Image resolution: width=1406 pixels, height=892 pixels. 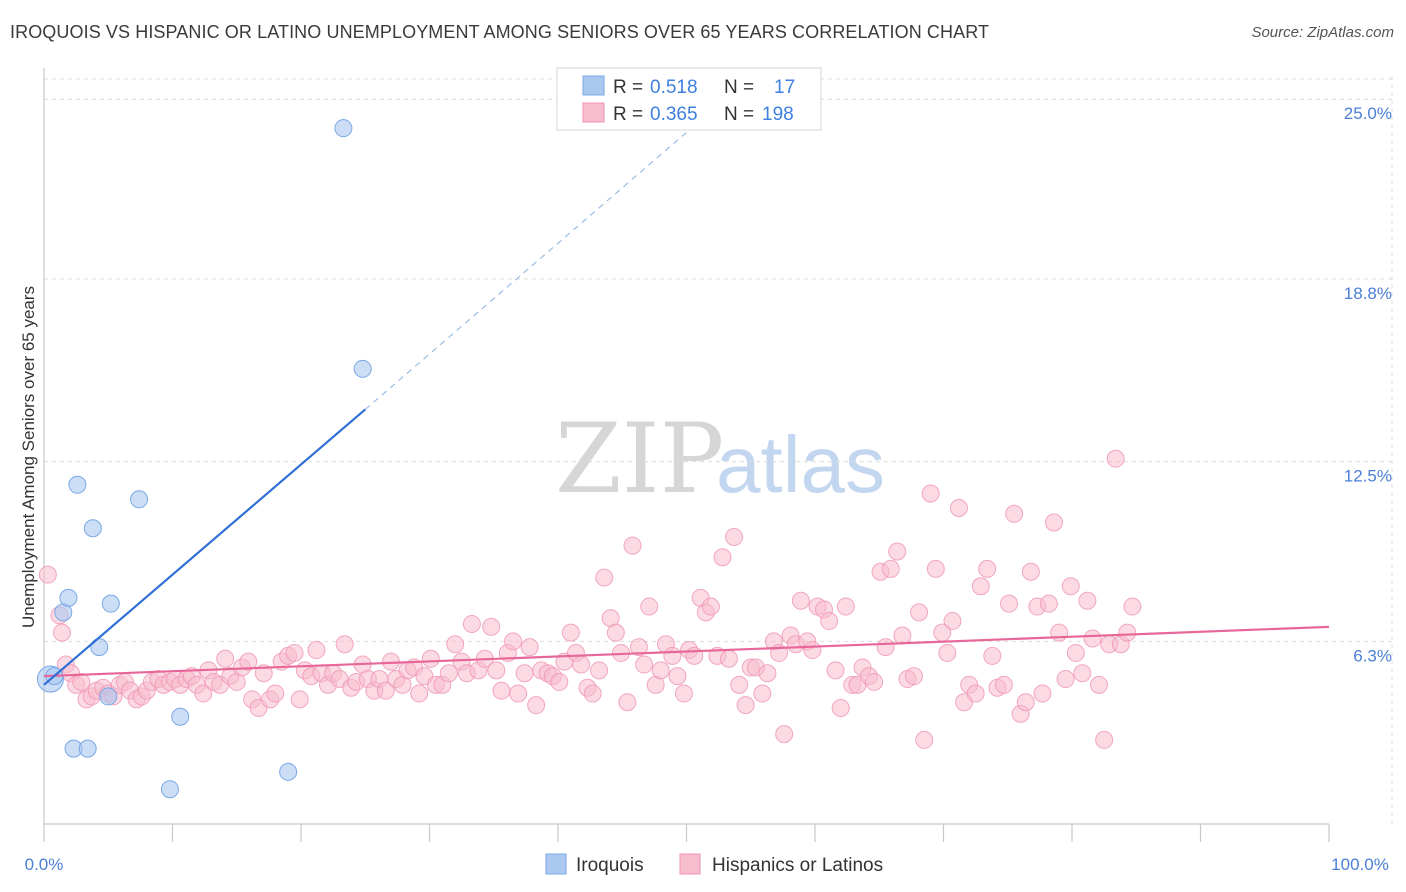 I want to click on bottom-hispanic-swatch, so click(x=690, y=864).